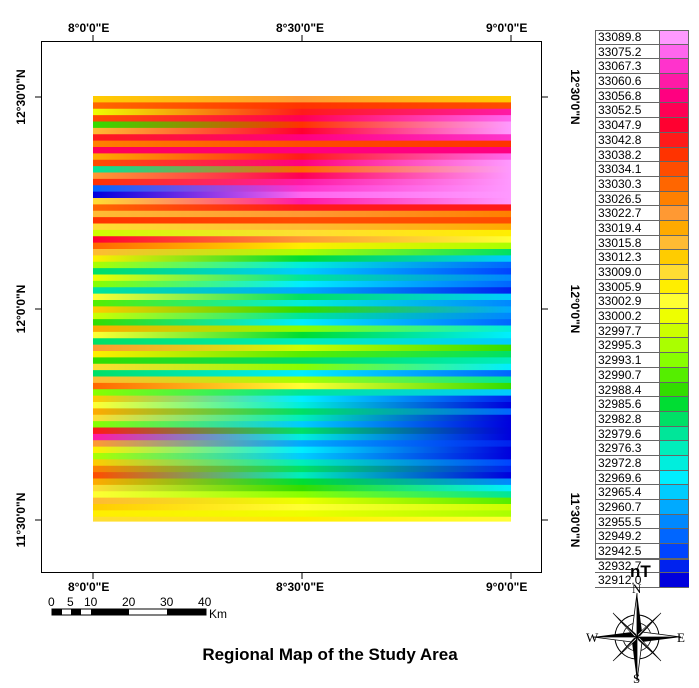 The width and height of the screenshot is (699, 688). What do you see at coordinates (637, 588) in the screenshot?
I see `compass-north-label: N` at bounding box center [637, 588].